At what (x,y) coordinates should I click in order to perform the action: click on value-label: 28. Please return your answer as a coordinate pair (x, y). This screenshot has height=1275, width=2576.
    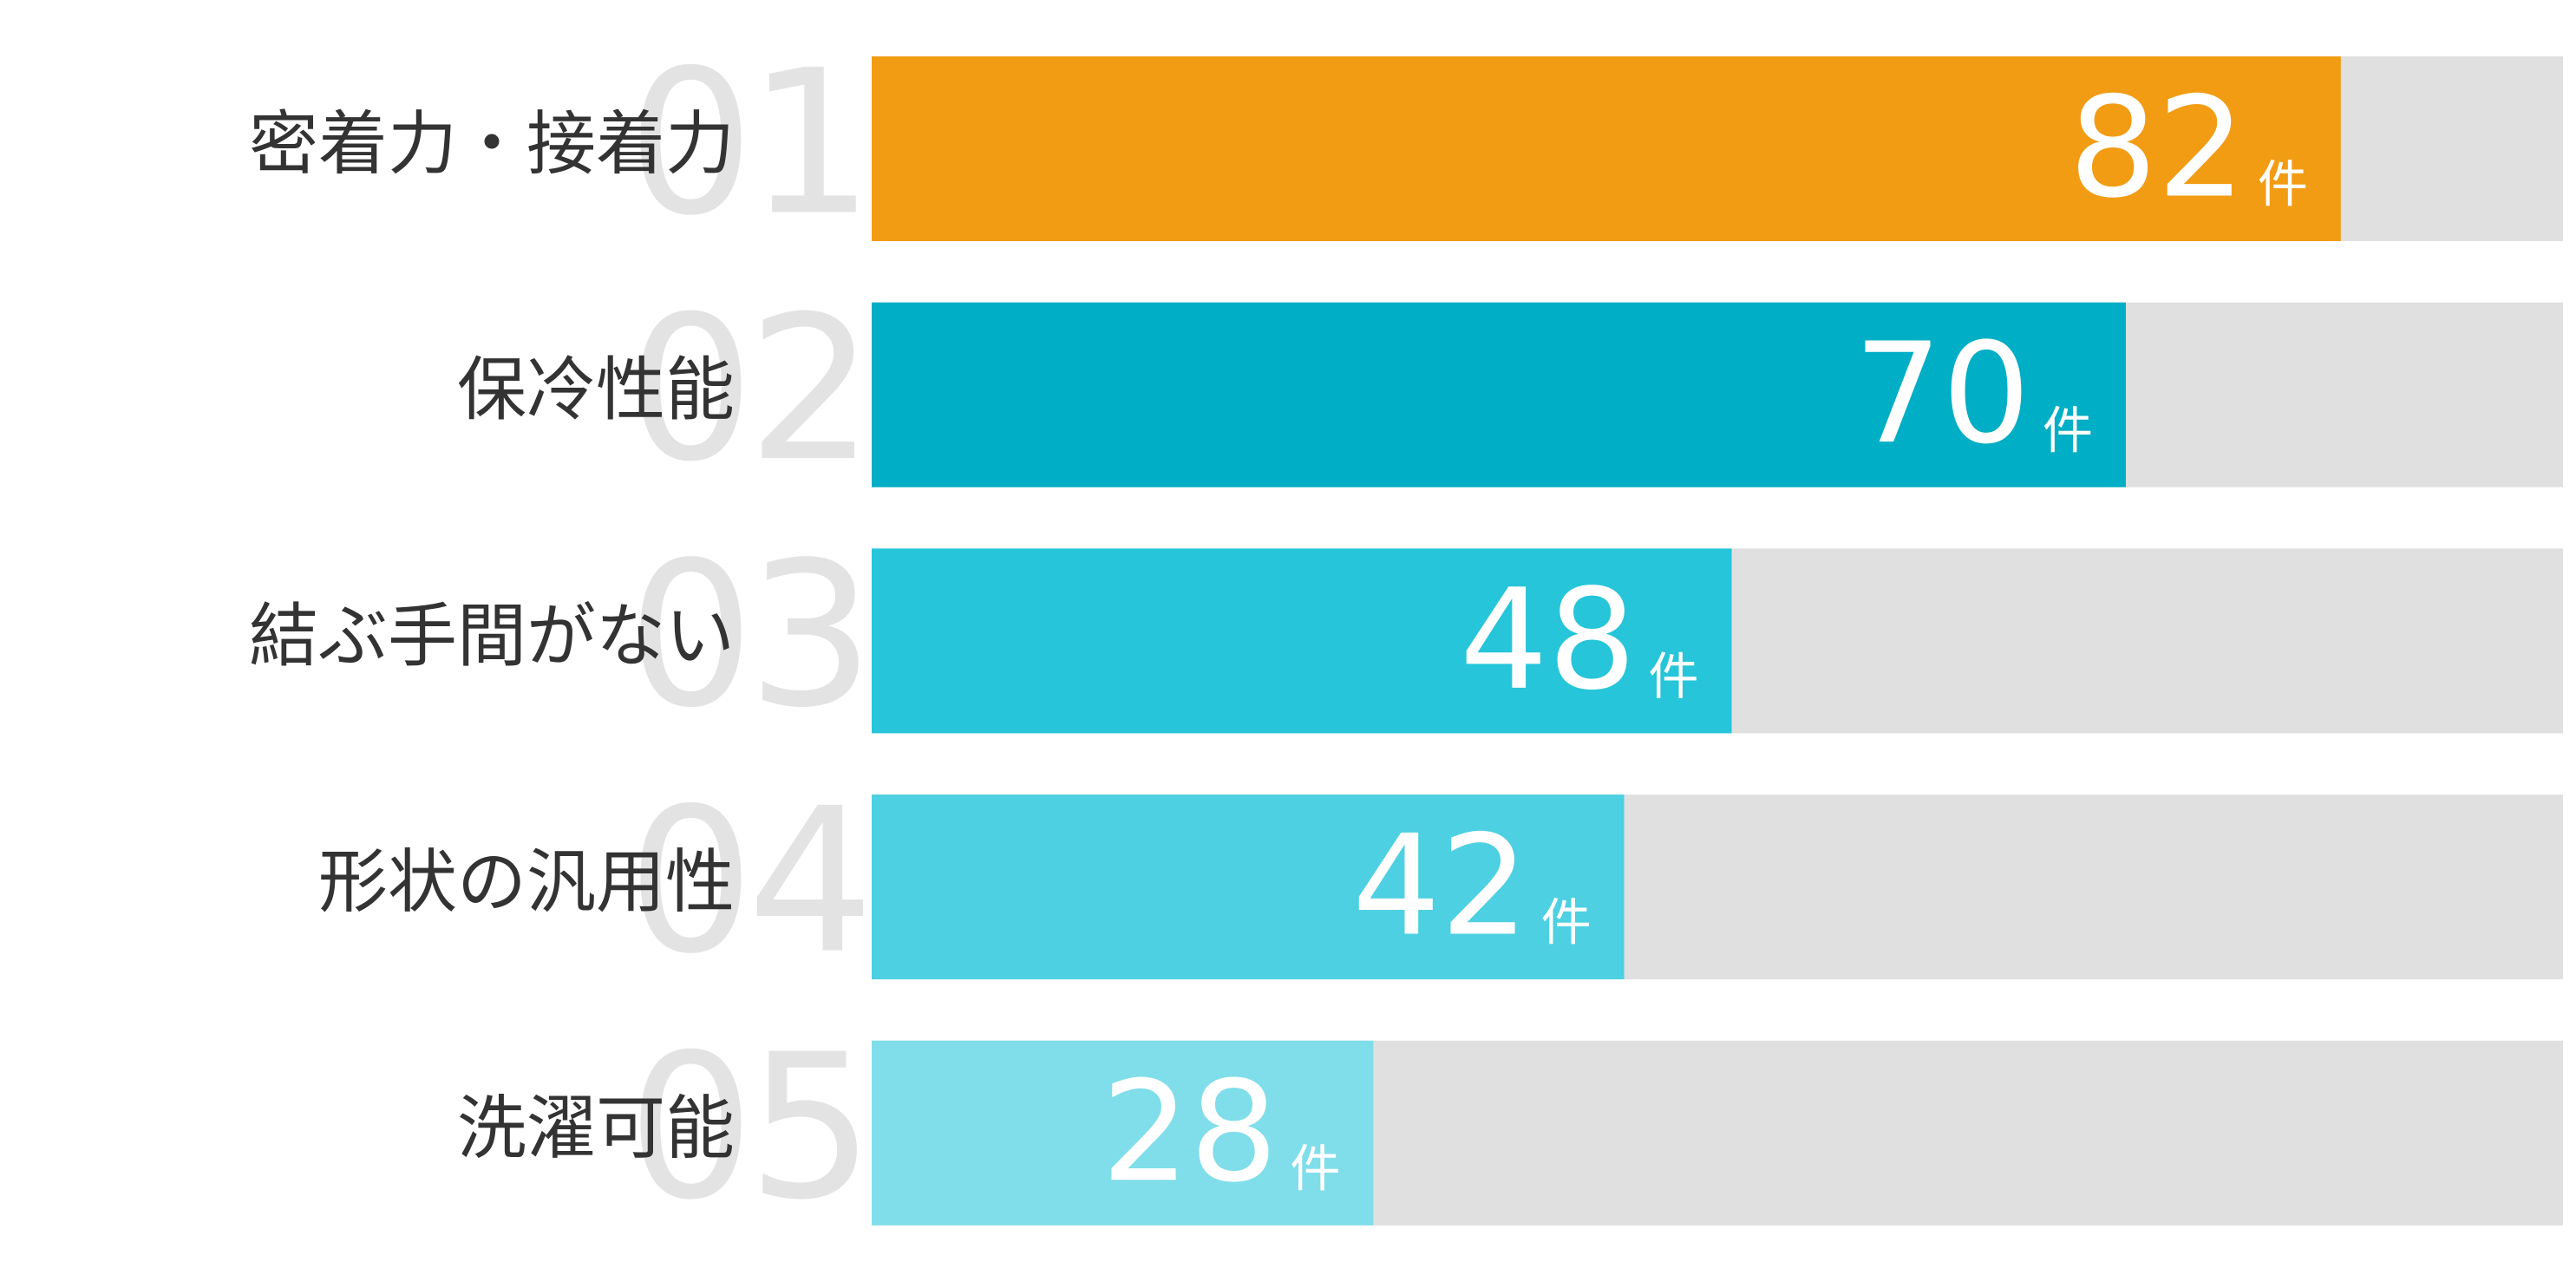
    Looking at the image, I should click on (1190, 1131).